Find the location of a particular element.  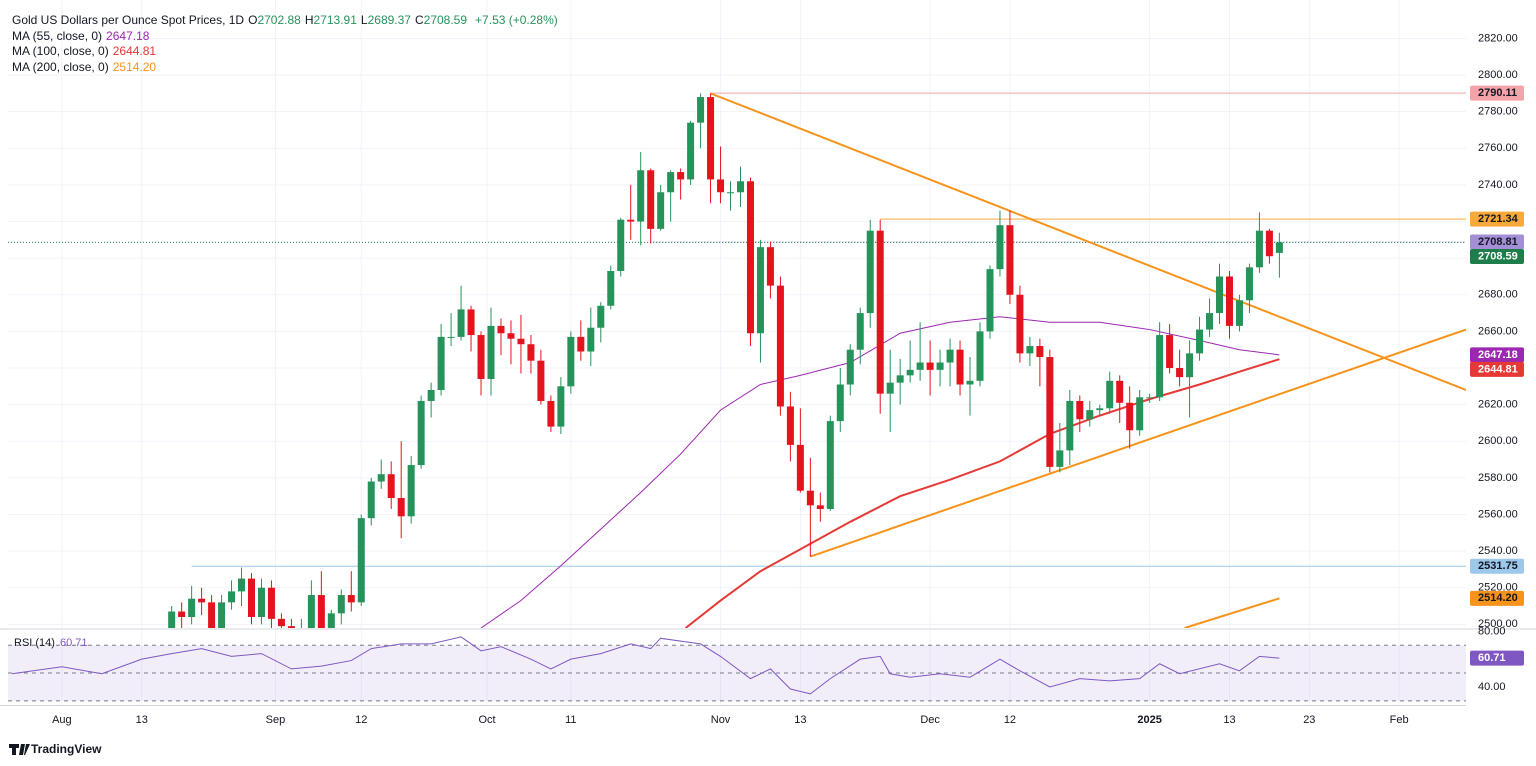

ma-name: MA (200, close, 0) is located at coordinates (60, 66).